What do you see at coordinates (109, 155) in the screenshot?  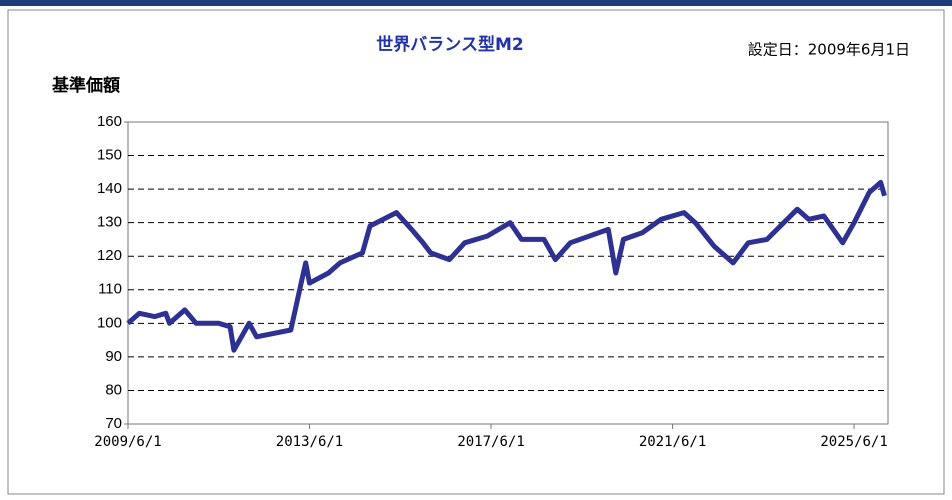 I see `y-tick-label: 150` at bounding box center [109, 155].